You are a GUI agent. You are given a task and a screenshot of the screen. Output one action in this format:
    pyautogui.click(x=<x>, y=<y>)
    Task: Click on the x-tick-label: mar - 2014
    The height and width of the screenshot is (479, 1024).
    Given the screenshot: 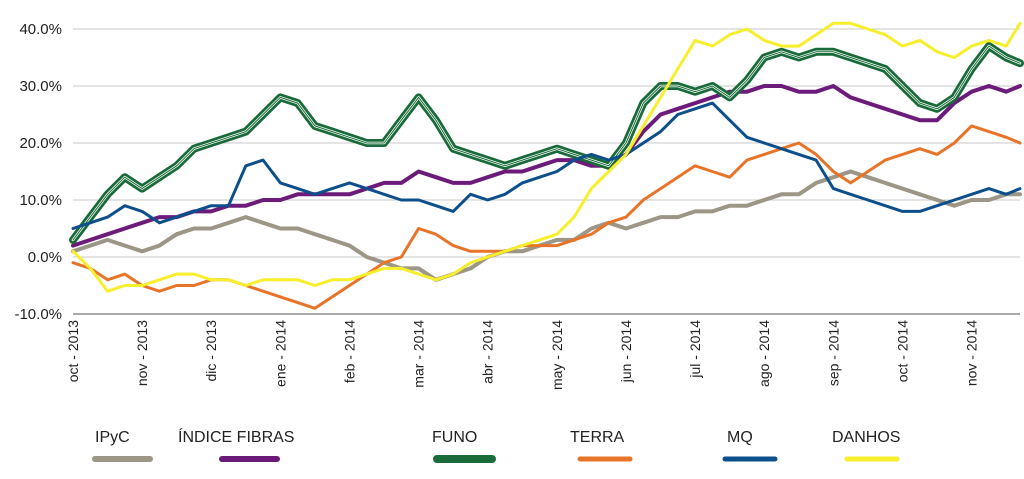 What is the action you would take?
    pyautogui.click(x=419, y=354)
    